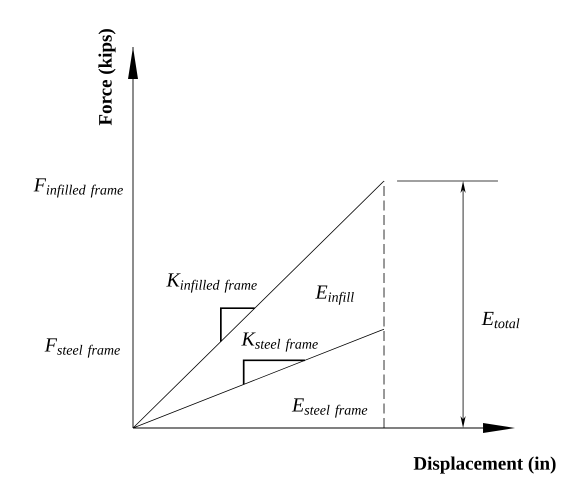 Image resolution: width=572 pixels, height=479 pixels. What do you see at coordinates (279, 342) in the screenshot?
I see `annotation: $\mathit{K}_{\mathit{steel\ frame}}$` at bounding box center [279, 342].